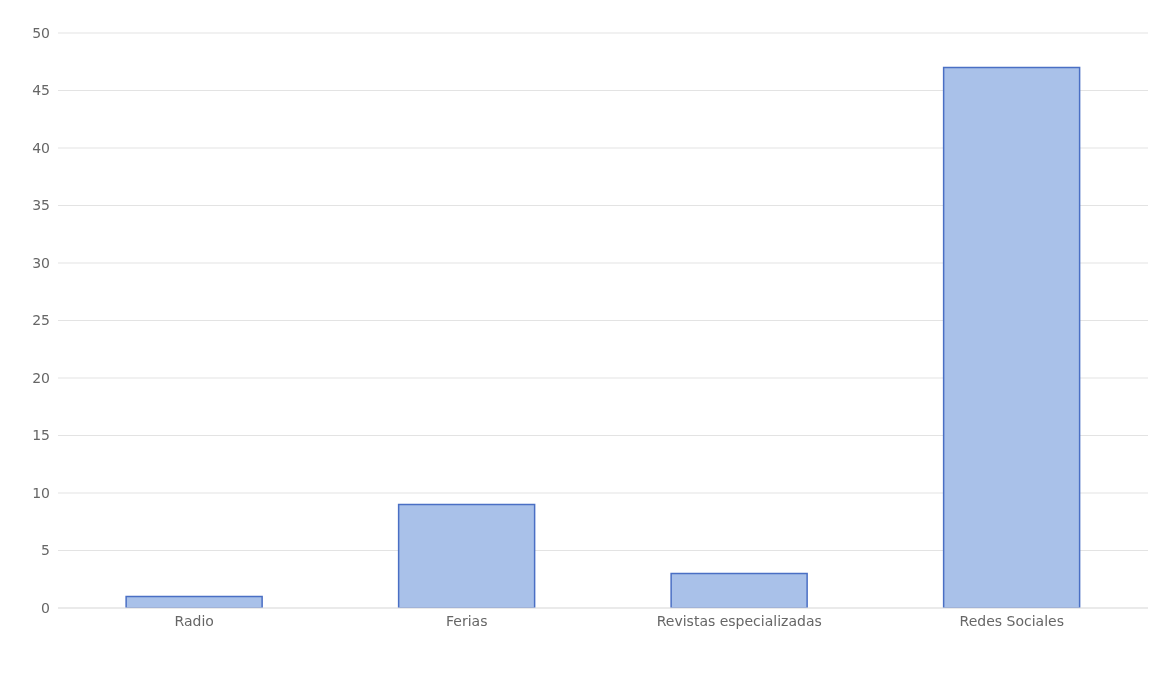 This screenshot has height=675, width=1176. I want to click on y-tick-label: 45, so click(41, 90).